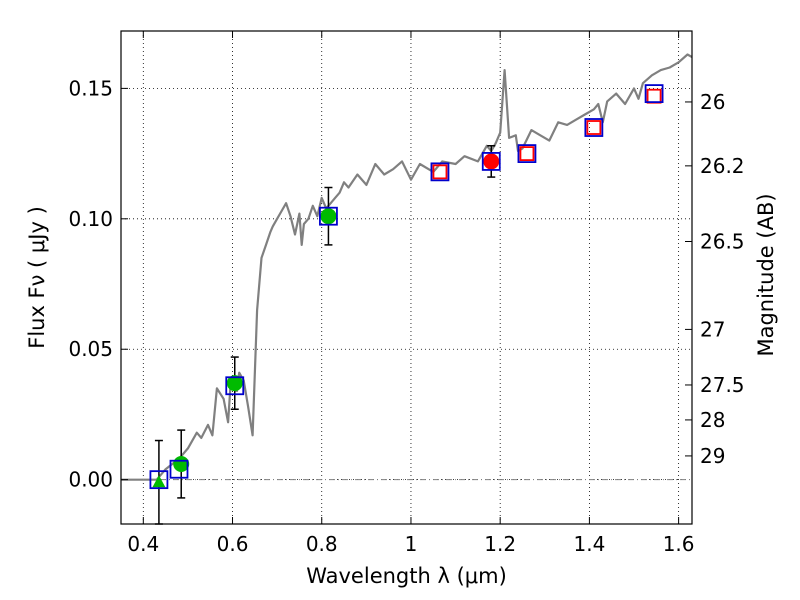 Image resolution: width=800 pixels, height=600 pixels. What do you see at coordinates (679, 544) in the screenshot?
I see `x-tick-label: 1.6` at bounding box center [679, 544].